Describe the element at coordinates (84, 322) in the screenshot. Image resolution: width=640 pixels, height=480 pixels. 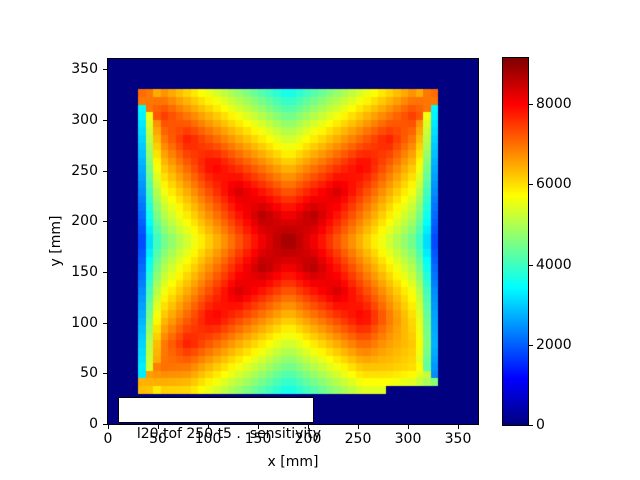
I see `y-tick-label: 100` at that location.